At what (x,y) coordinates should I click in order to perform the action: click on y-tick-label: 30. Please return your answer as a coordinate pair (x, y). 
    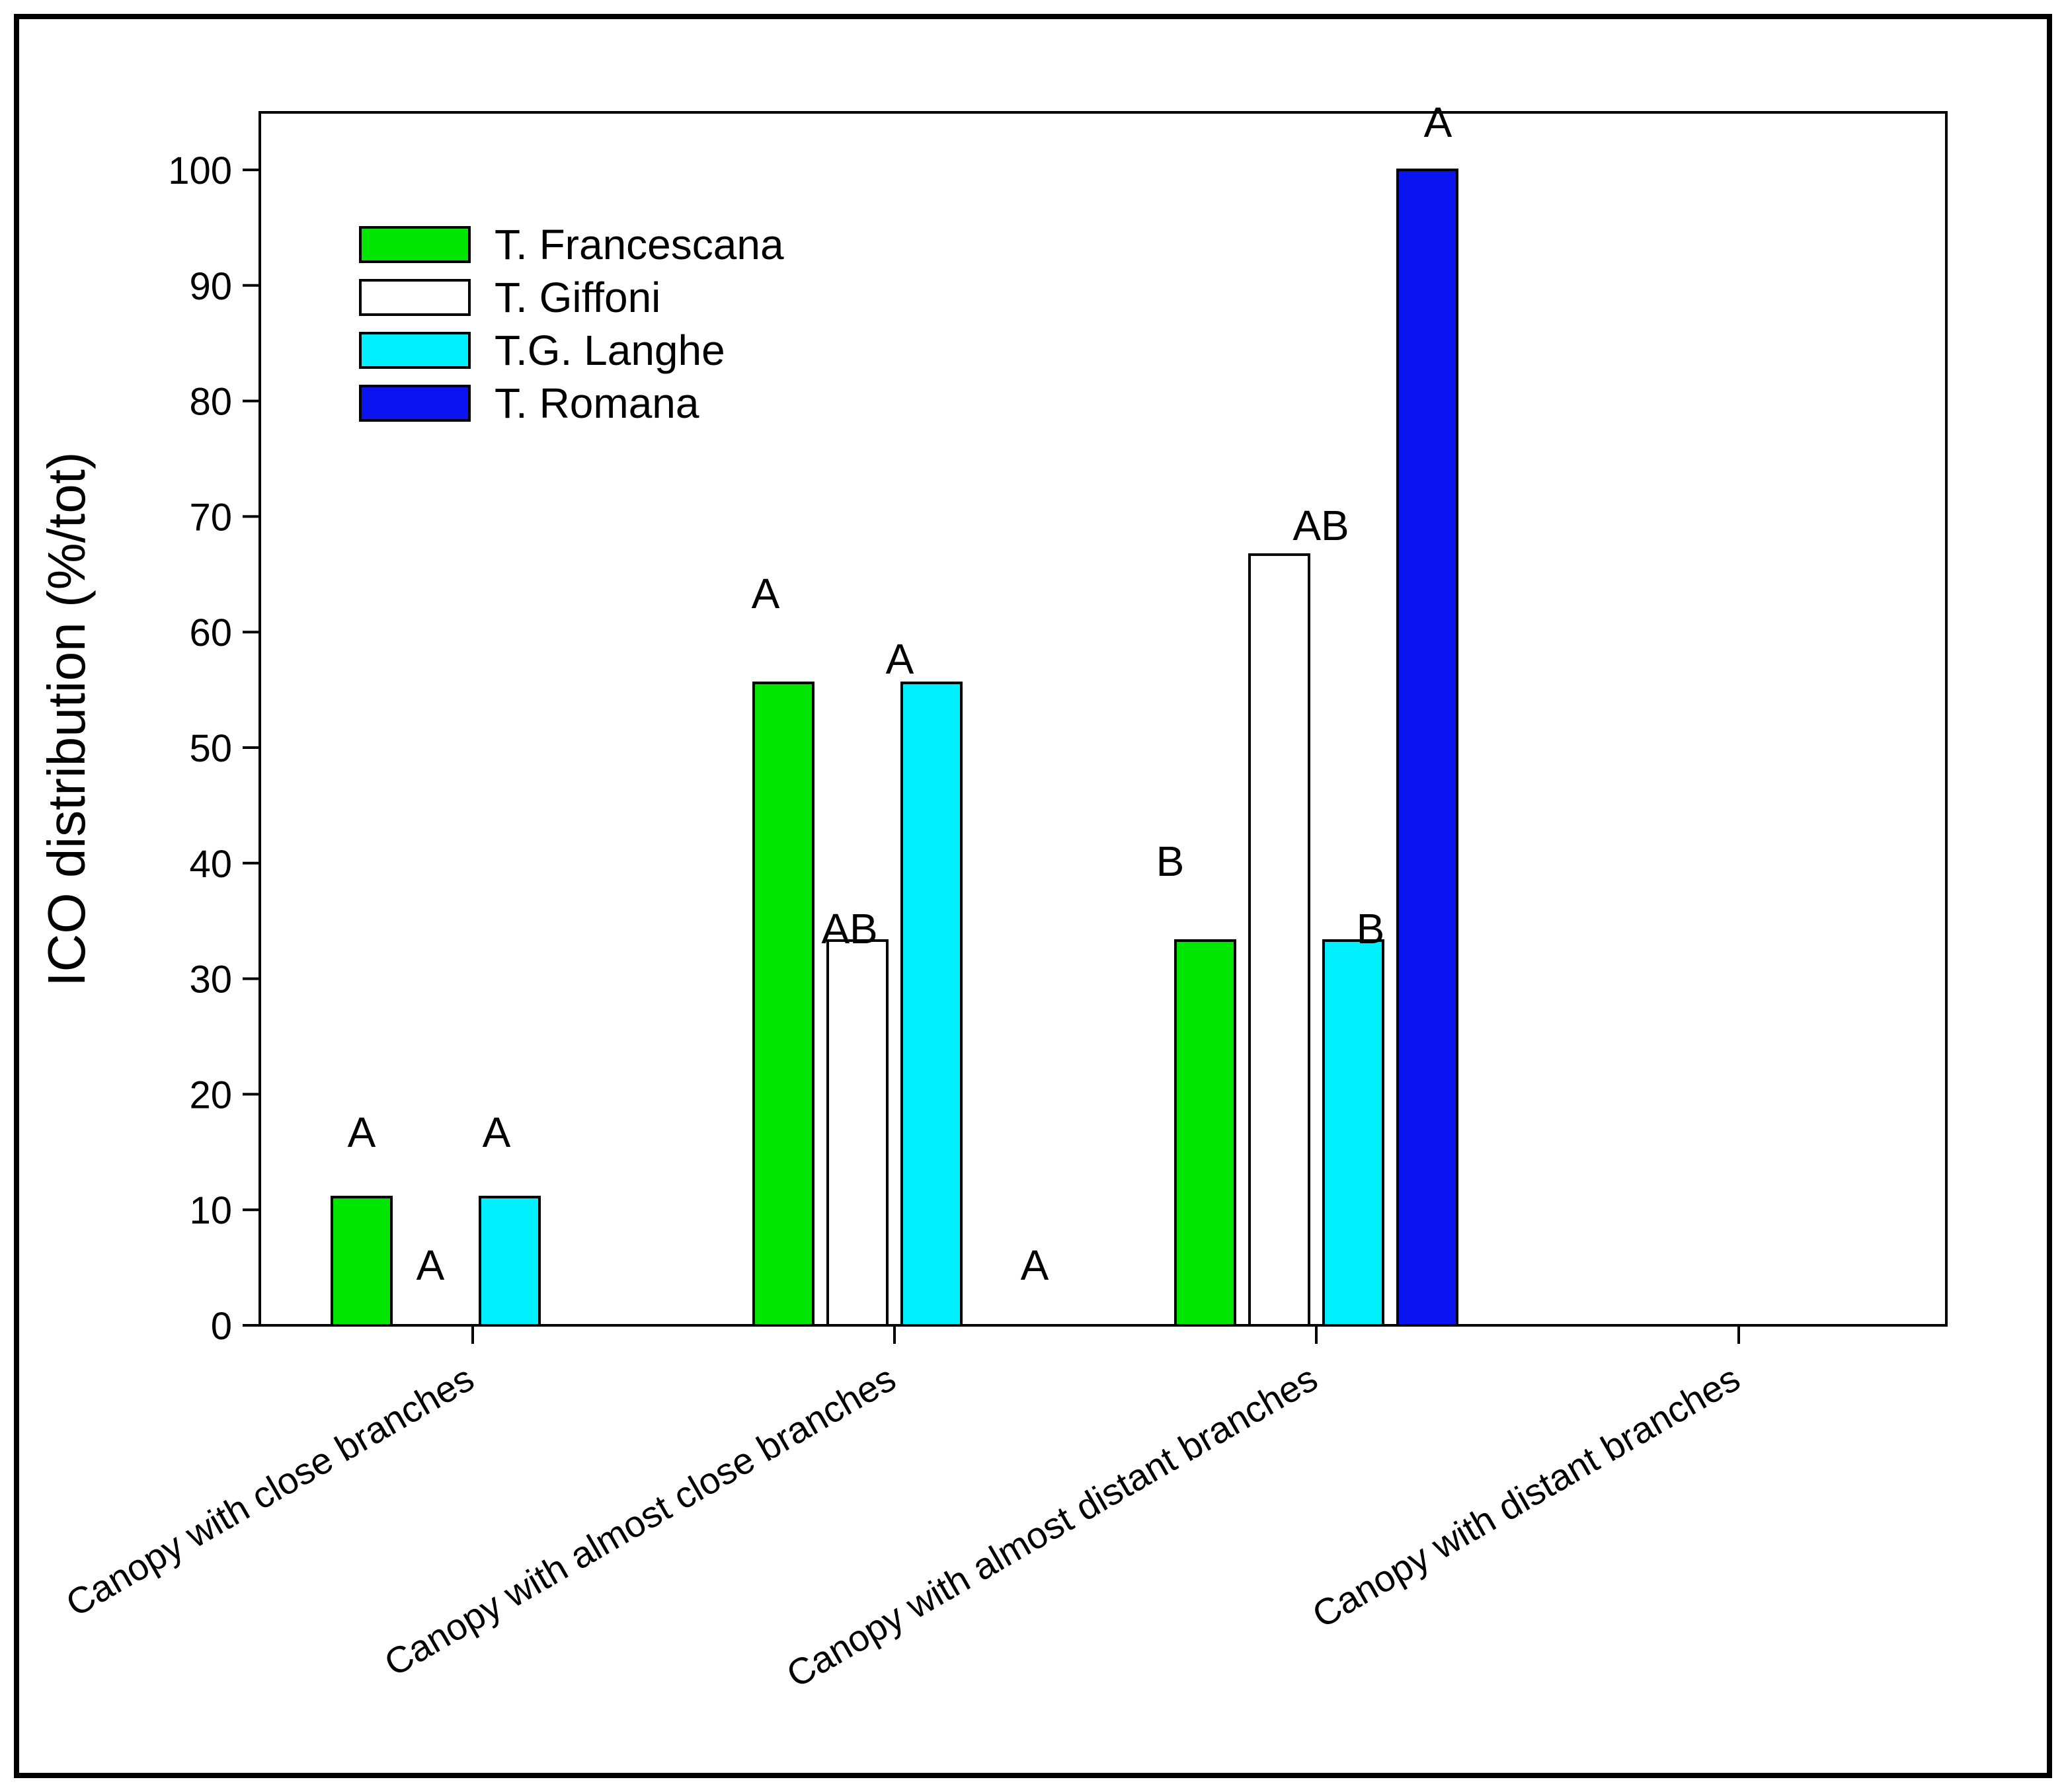
    Looking at the image, I should click on (211, 979).